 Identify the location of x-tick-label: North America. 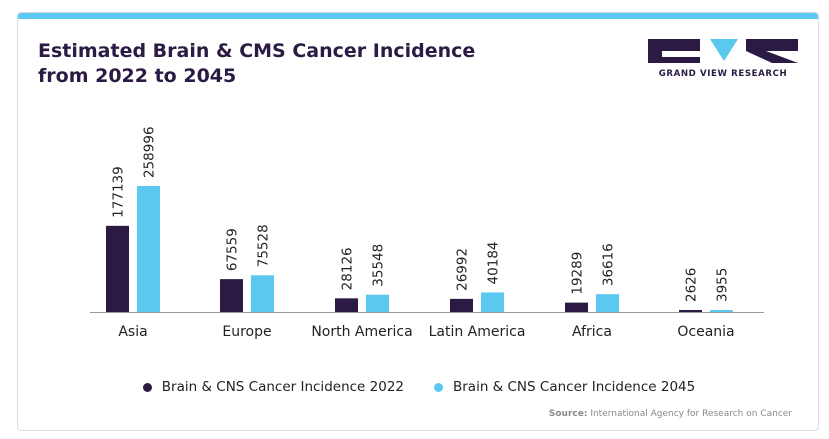
(361, 332).